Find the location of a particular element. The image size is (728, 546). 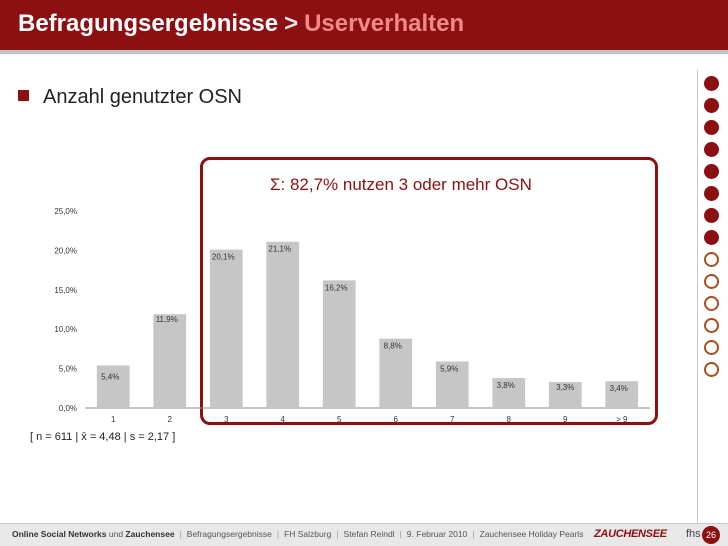

y-tick-label: 20,0% is located at coordinates (65, 250).